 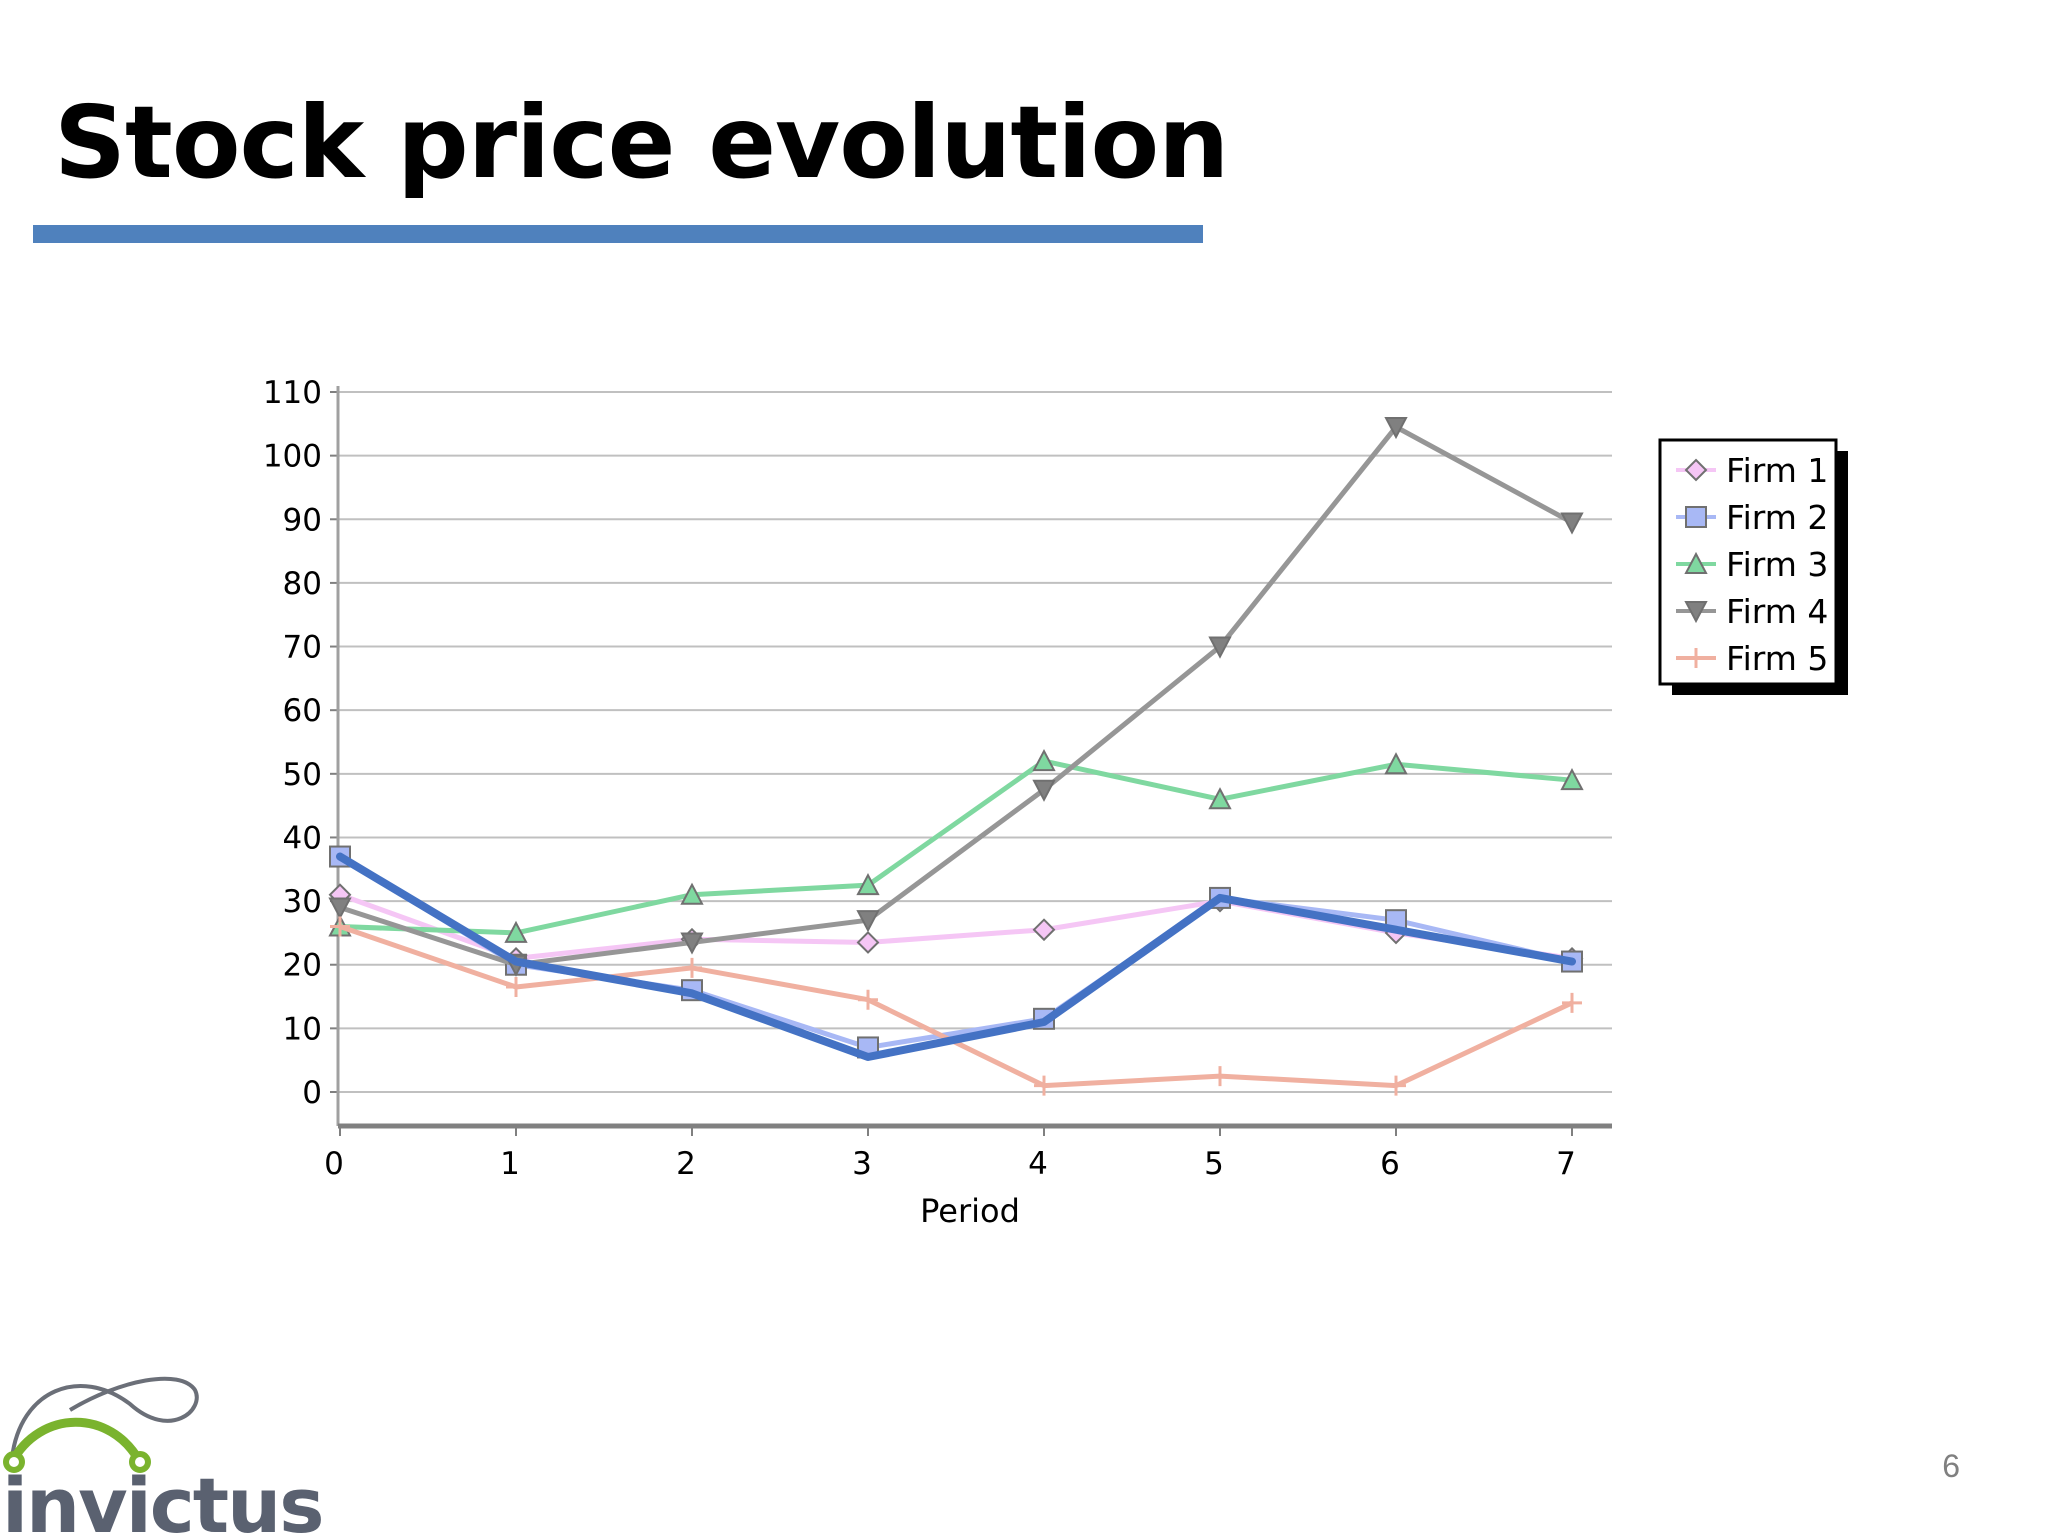 What do you see at coordinates (618, 234) in the screenshot?
I see `title-underline` at bounding box center [618, 234].